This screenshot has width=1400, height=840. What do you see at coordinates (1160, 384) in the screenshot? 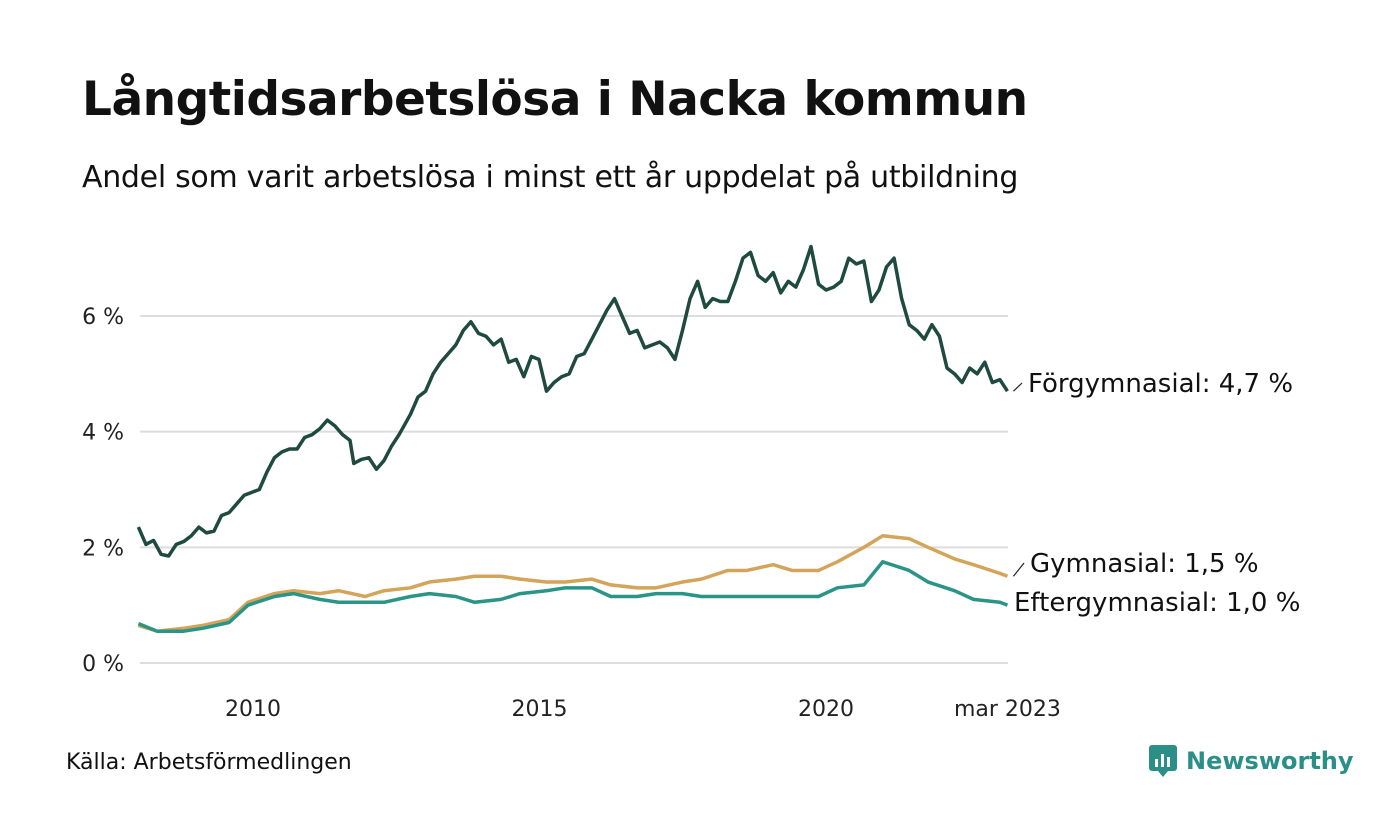
I see `series-end-label: Förgymnasial: 4,7 %` at bounding box center [1160, 384].